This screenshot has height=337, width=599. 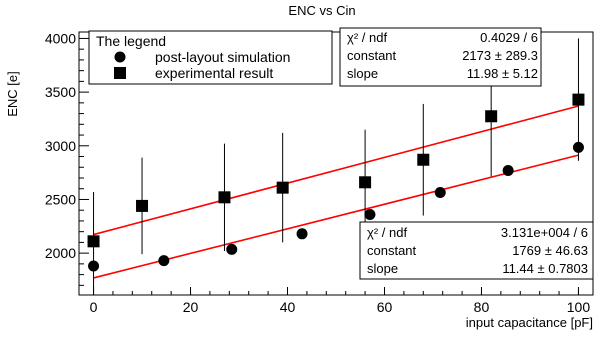 I want to click on y-tick-label: 2000, so click(x=60, y=253).